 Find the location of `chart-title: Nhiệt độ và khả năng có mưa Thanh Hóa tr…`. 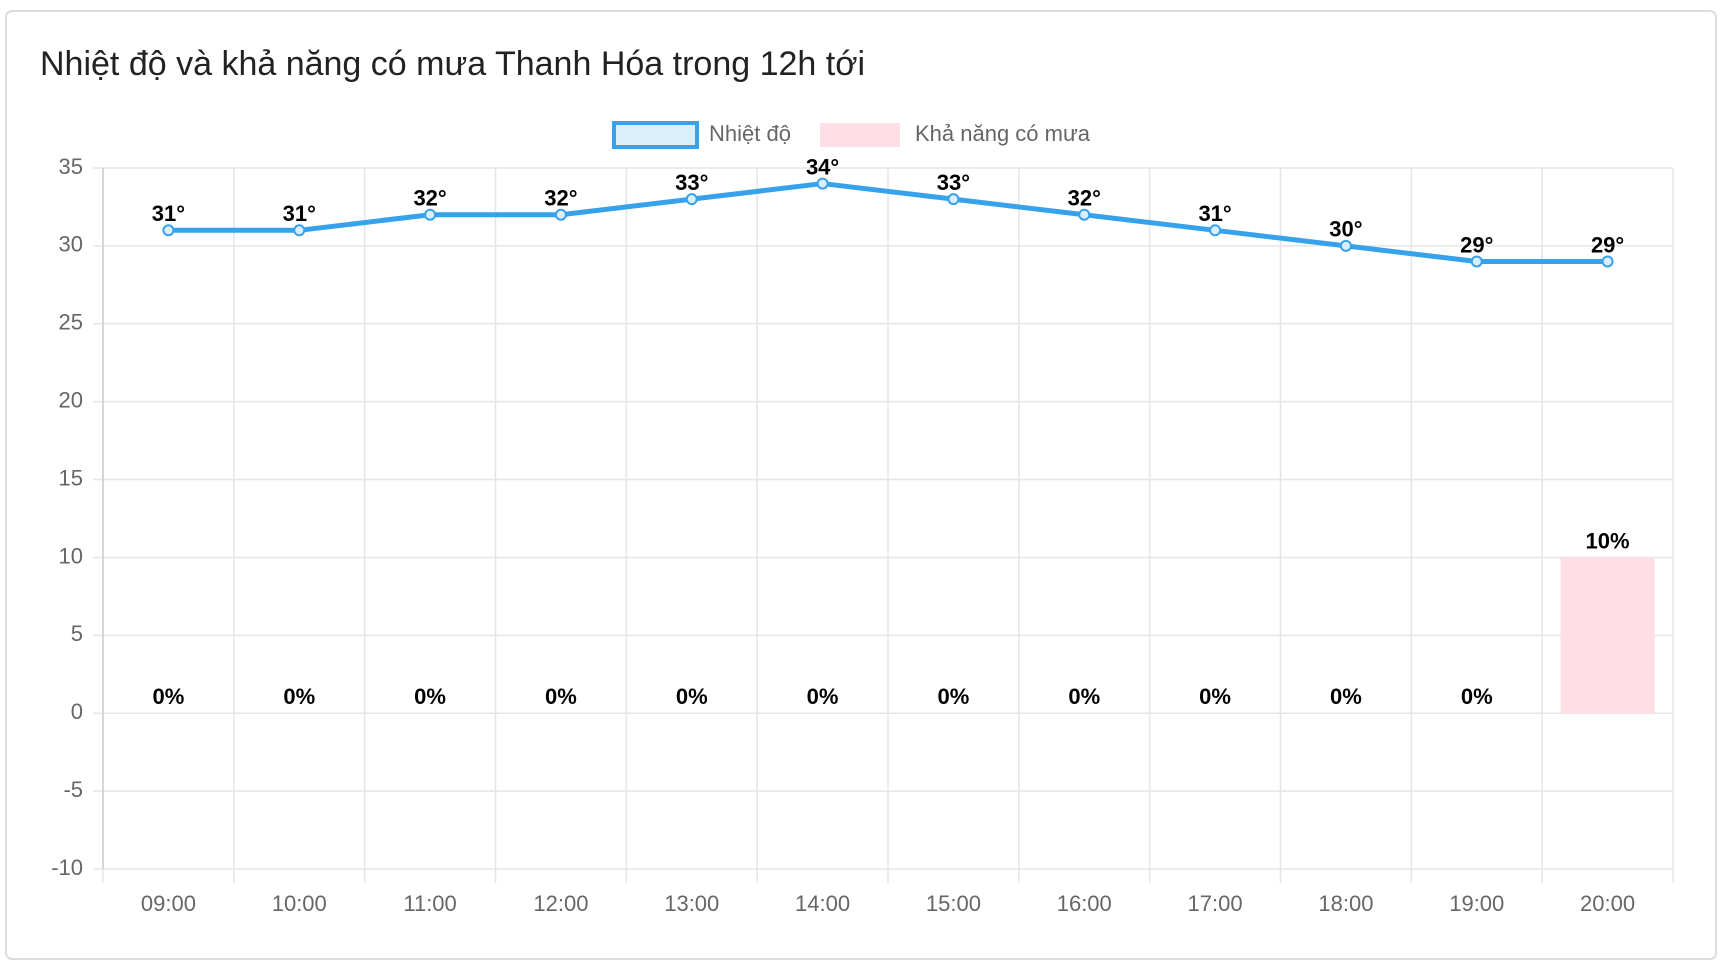

chart-title: Nhiệt độ và khả năng có mưa Thanh Hóa tr… is located at coordinates (452, 64).